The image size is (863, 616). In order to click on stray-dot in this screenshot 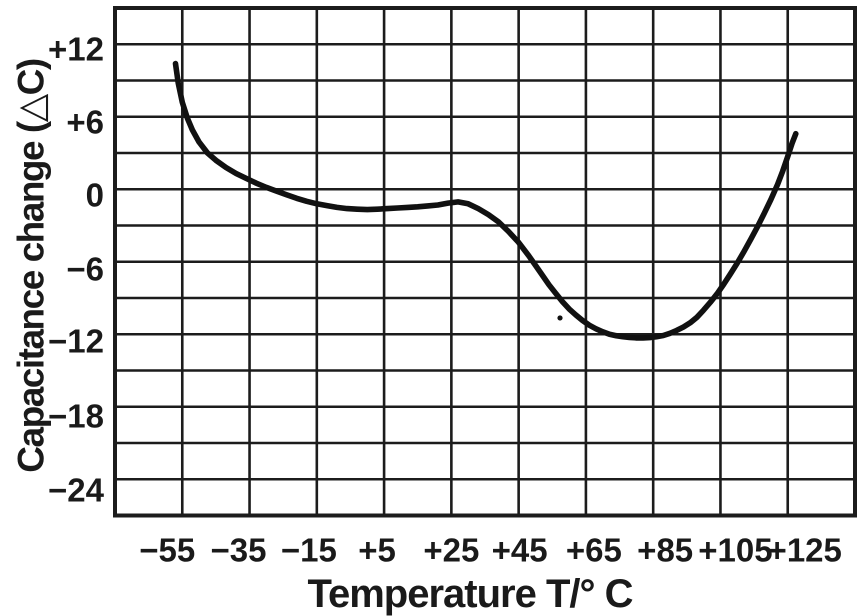, I will do `click(560, 318)`.